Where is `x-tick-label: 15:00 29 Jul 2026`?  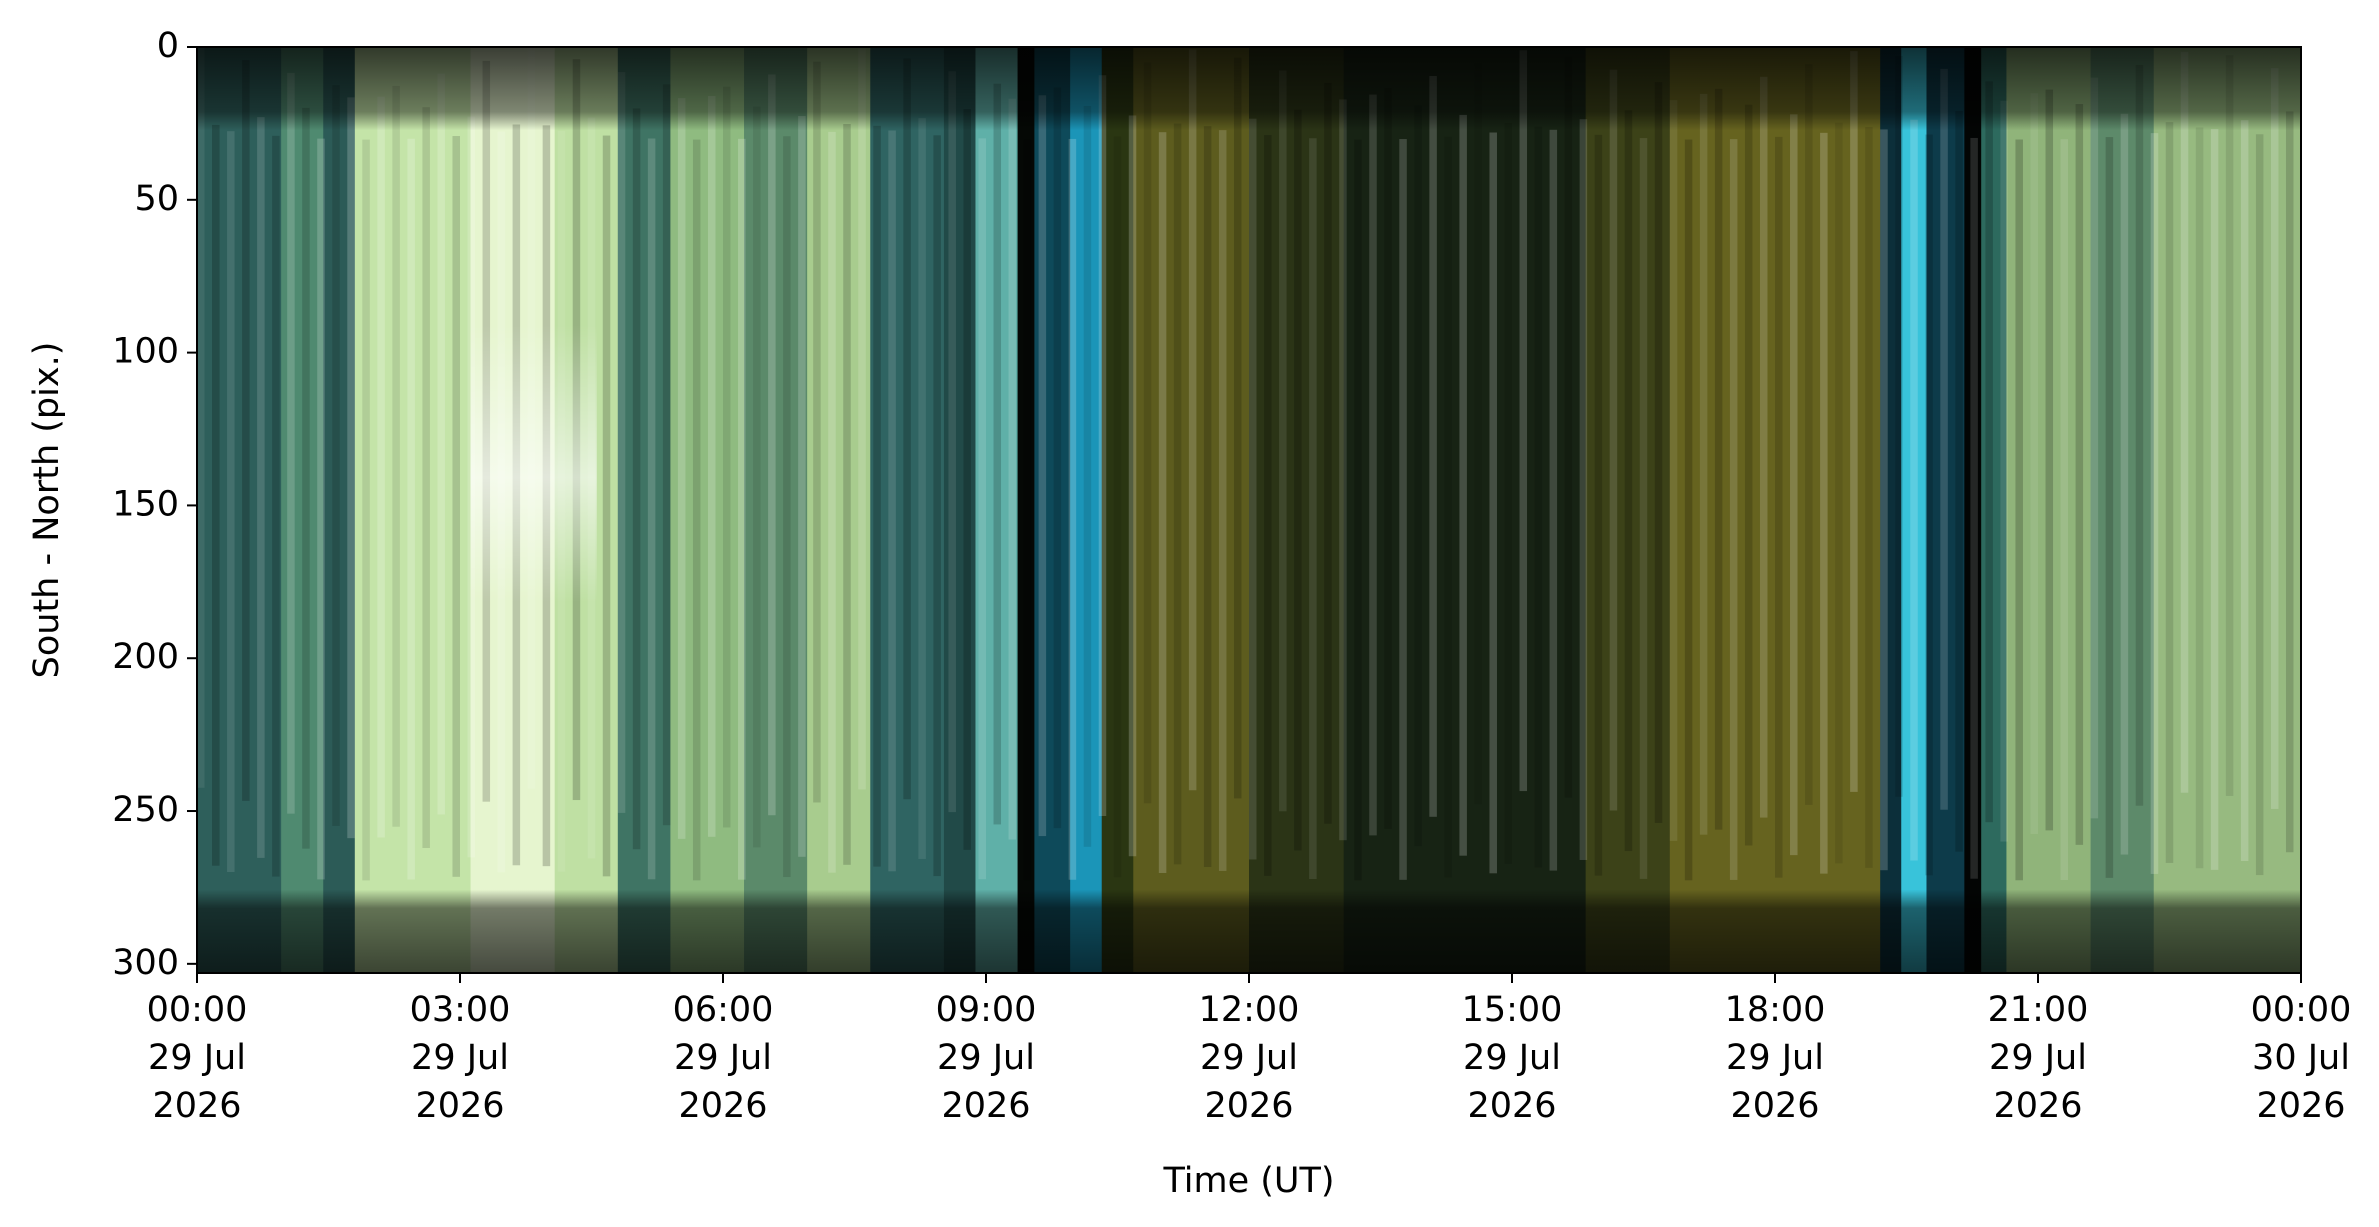
x-tick-label: 15:00 29 Jul 2026 is located at coordinates (1512, 1058).